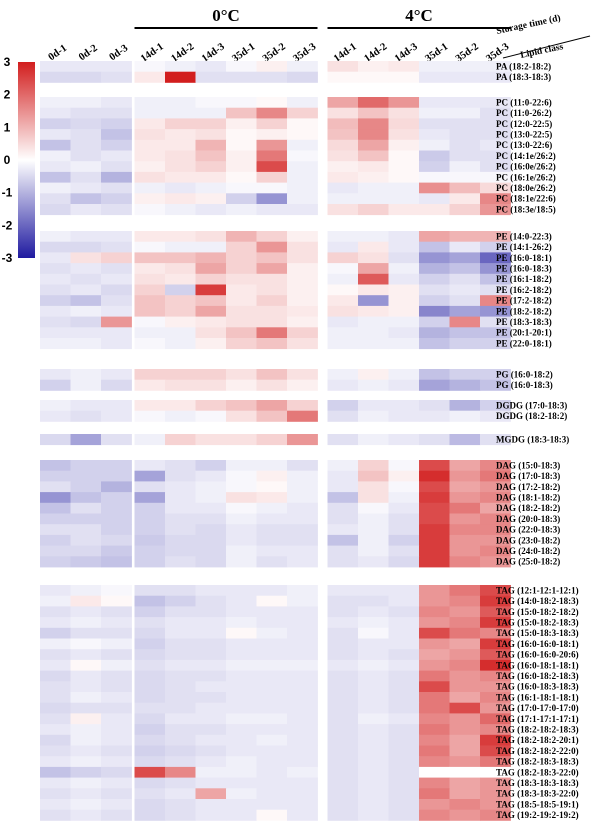 This screenshot has width=594, height=839. What do you see at coordinates (537, 804) in the screenshot?
I see `row-label: TAG (18:5-18:5-19:1)` at bounding box center [537, 804].